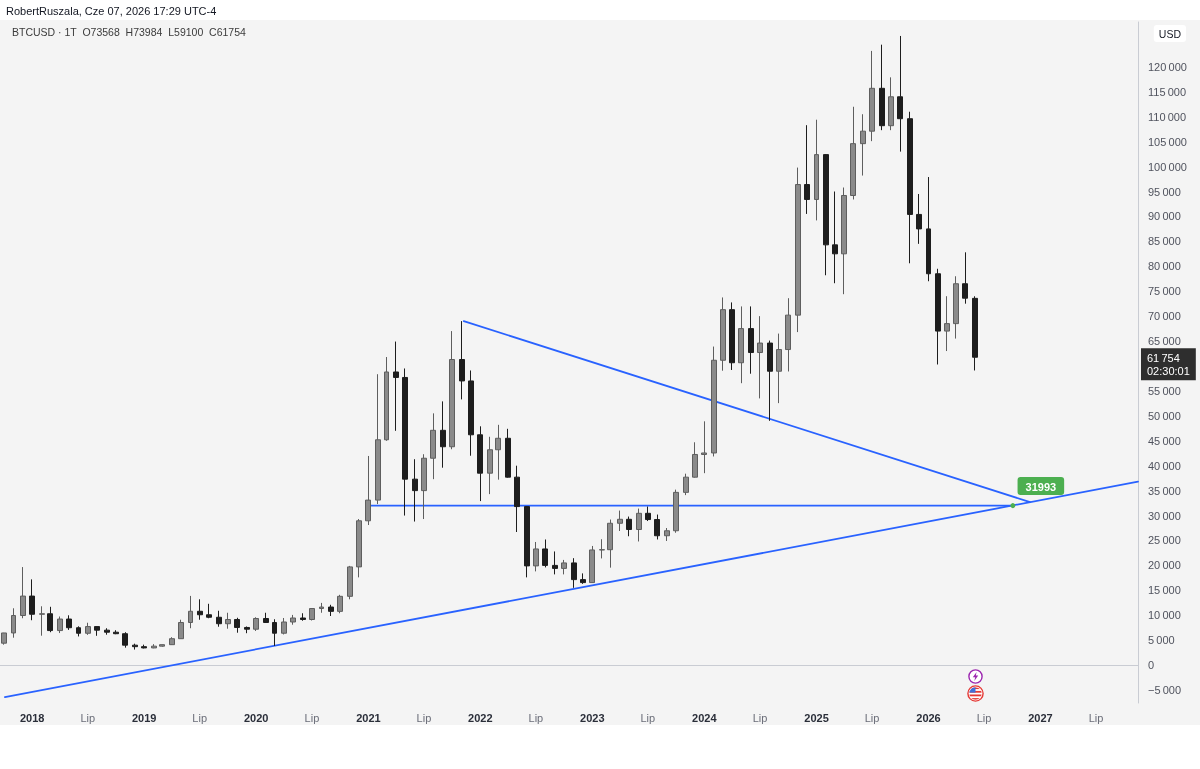 This screenshot has width=1200, height=769. What do you see at coordinates (1164, 490) in the screenshot?
I see `y-tick-label: 35 000` at bounding box center [1164, 490].